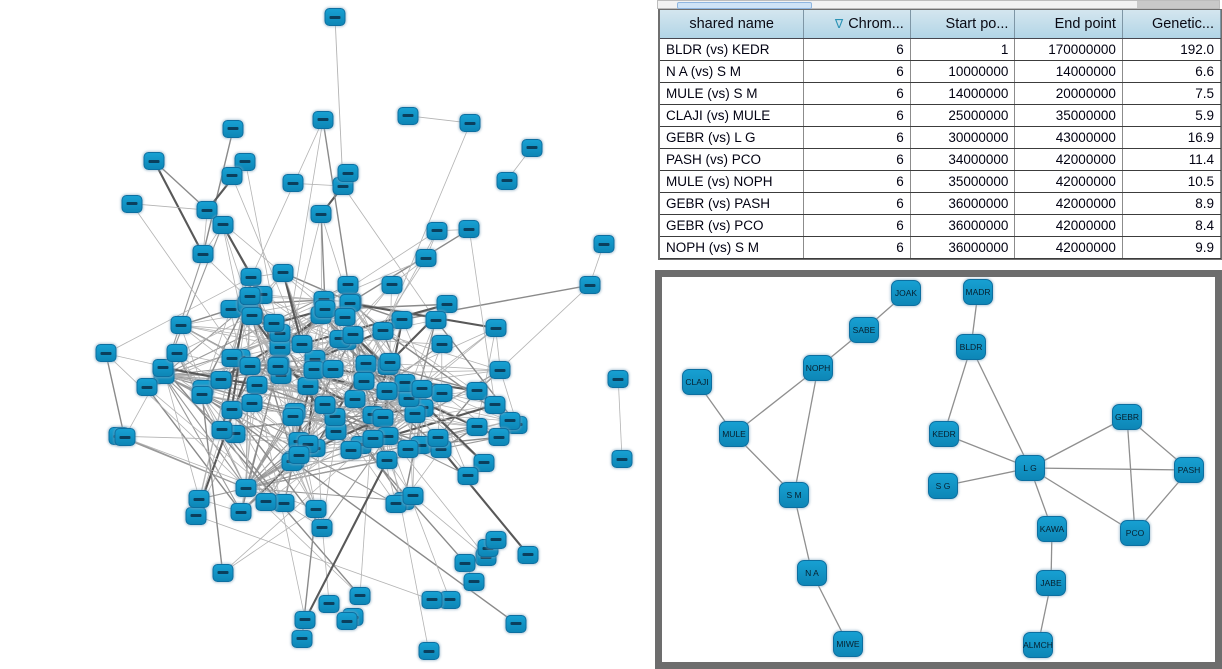  Describe the element at coordinates (938, 4) in the screenshot. I see `table-horizontal-scrollbar` at that location.